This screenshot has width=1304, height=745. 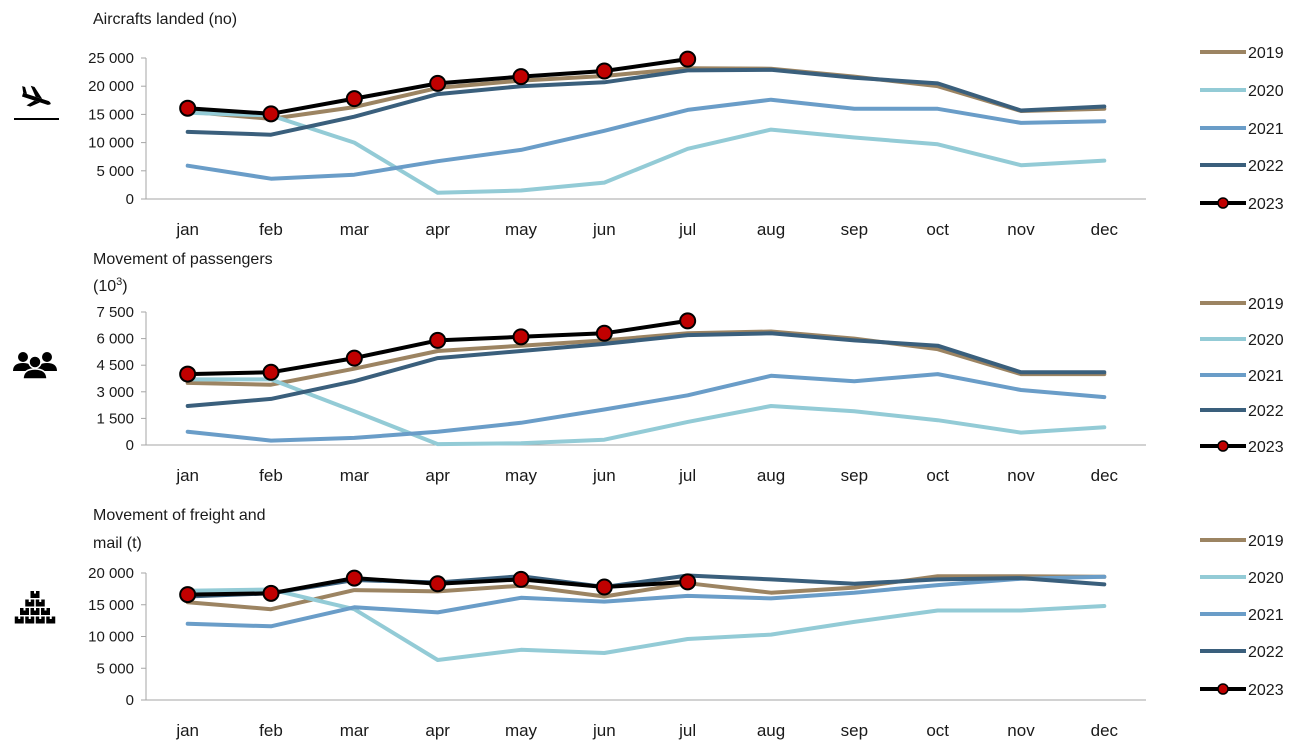 What do you see at coordinates (179, 515) in the screenshot?
I see `chart-title-line: Movement of freight and` at bounding box center [179, 515].